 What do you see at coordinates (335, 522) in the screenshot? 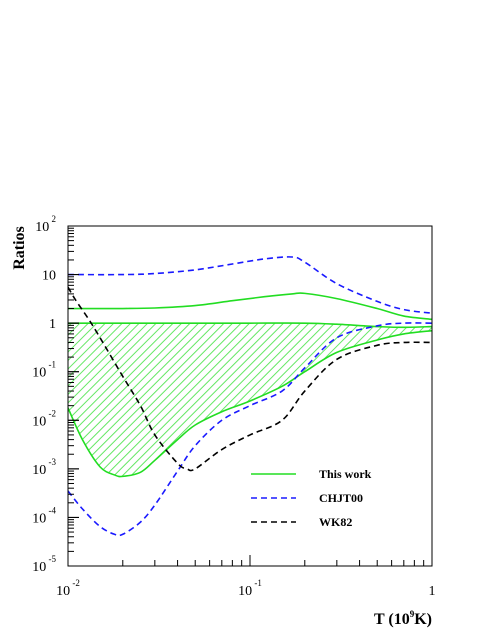
I see `legend-label-wk82: WK82` at bounding box center [335, 522].